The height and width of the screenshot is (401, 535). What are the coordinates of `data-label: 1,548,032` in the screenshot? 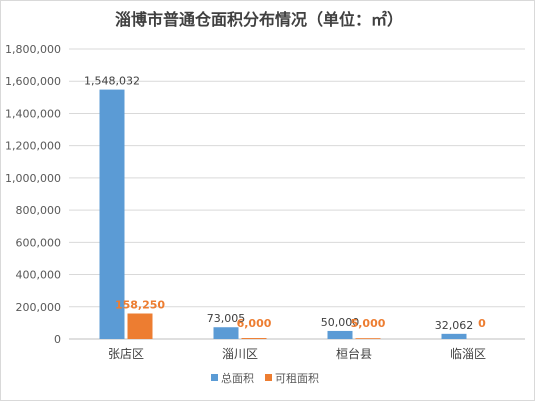 It's located at (112, 81).